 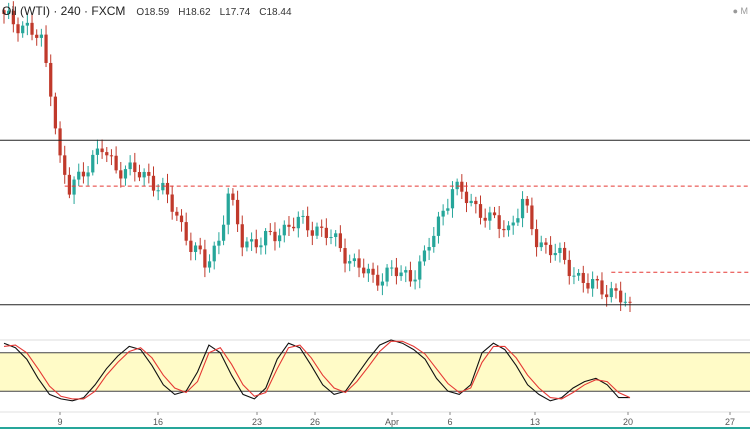 What do you see at coordinates (64, 11) in the screenshot?
I see `symbol-label: Oil (WTI) · 240 · FXCM` at bounding box center [64, 11].